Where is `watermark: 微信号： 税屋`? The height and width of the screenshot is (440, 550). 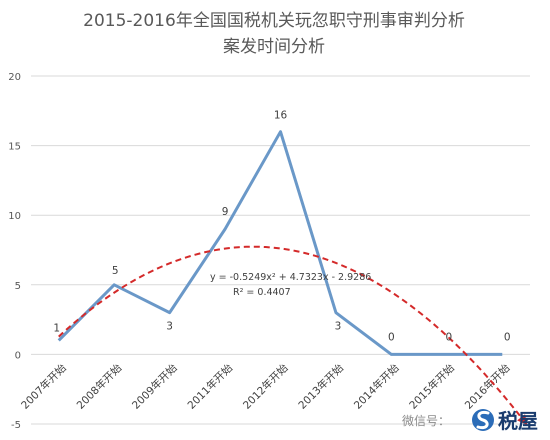
watermark: 微信号： 税屋 is located at coordinates (470, 421).